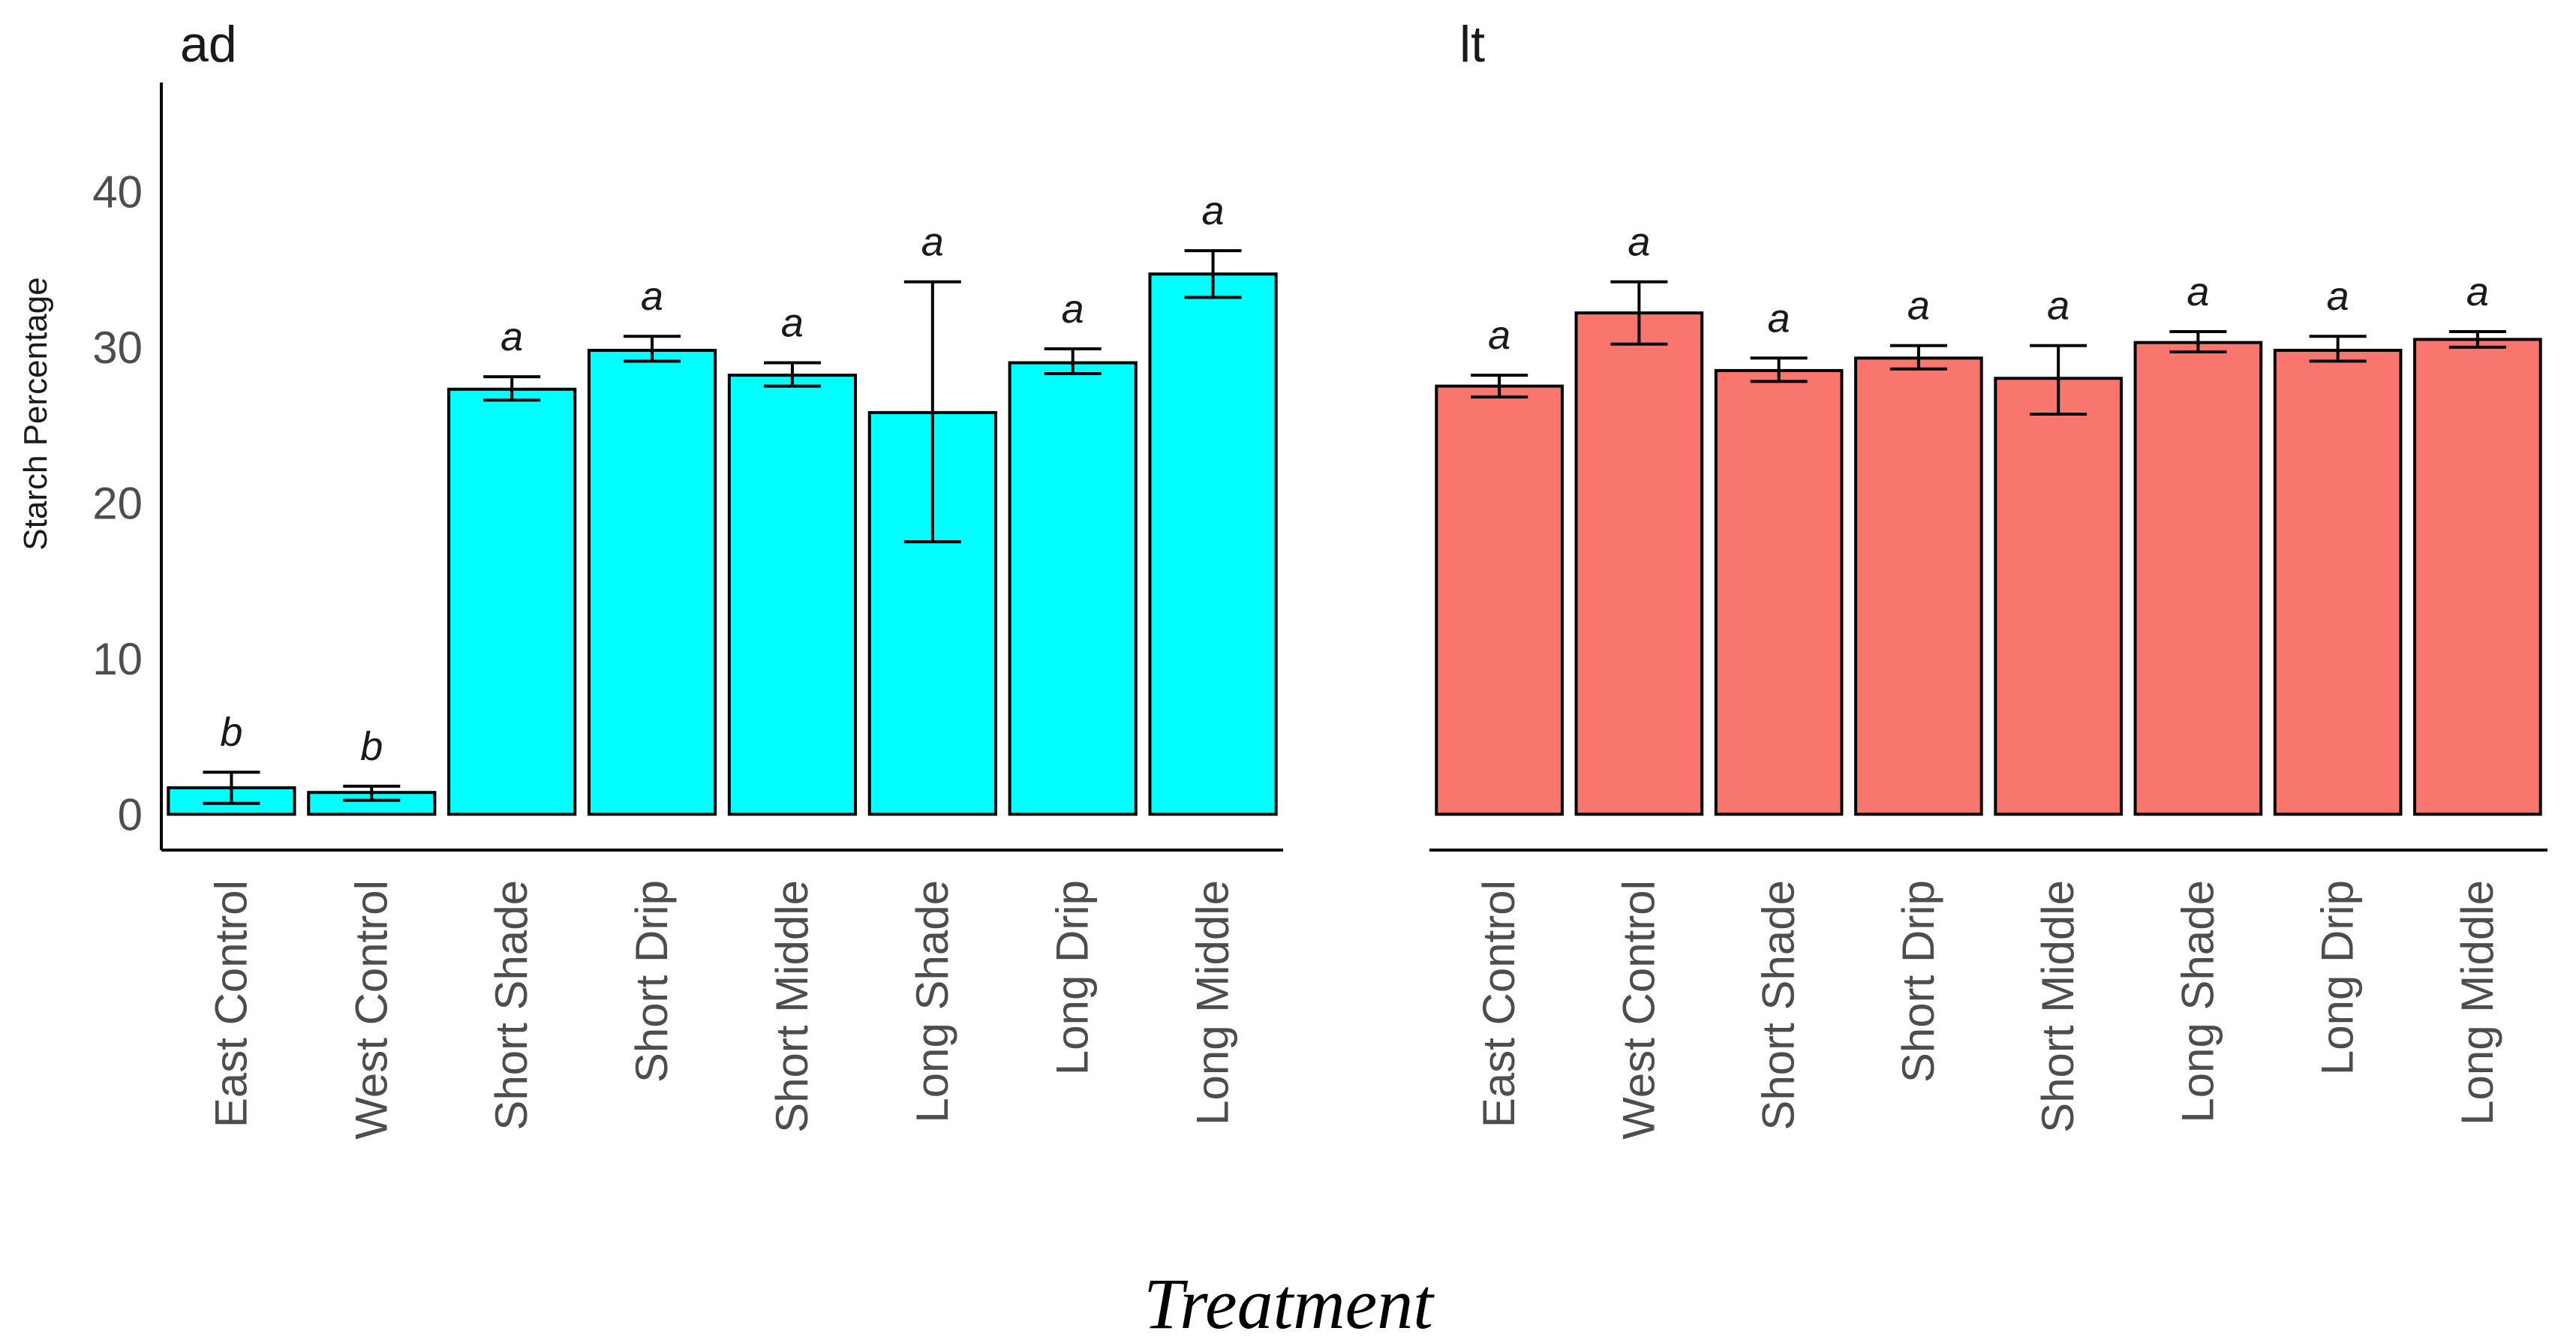 The height and width of the screenshot is (1343, 2576). Describe the element at coordinates (117, 192) in the screenshot. I see `y-tick-label: 40` at that location.